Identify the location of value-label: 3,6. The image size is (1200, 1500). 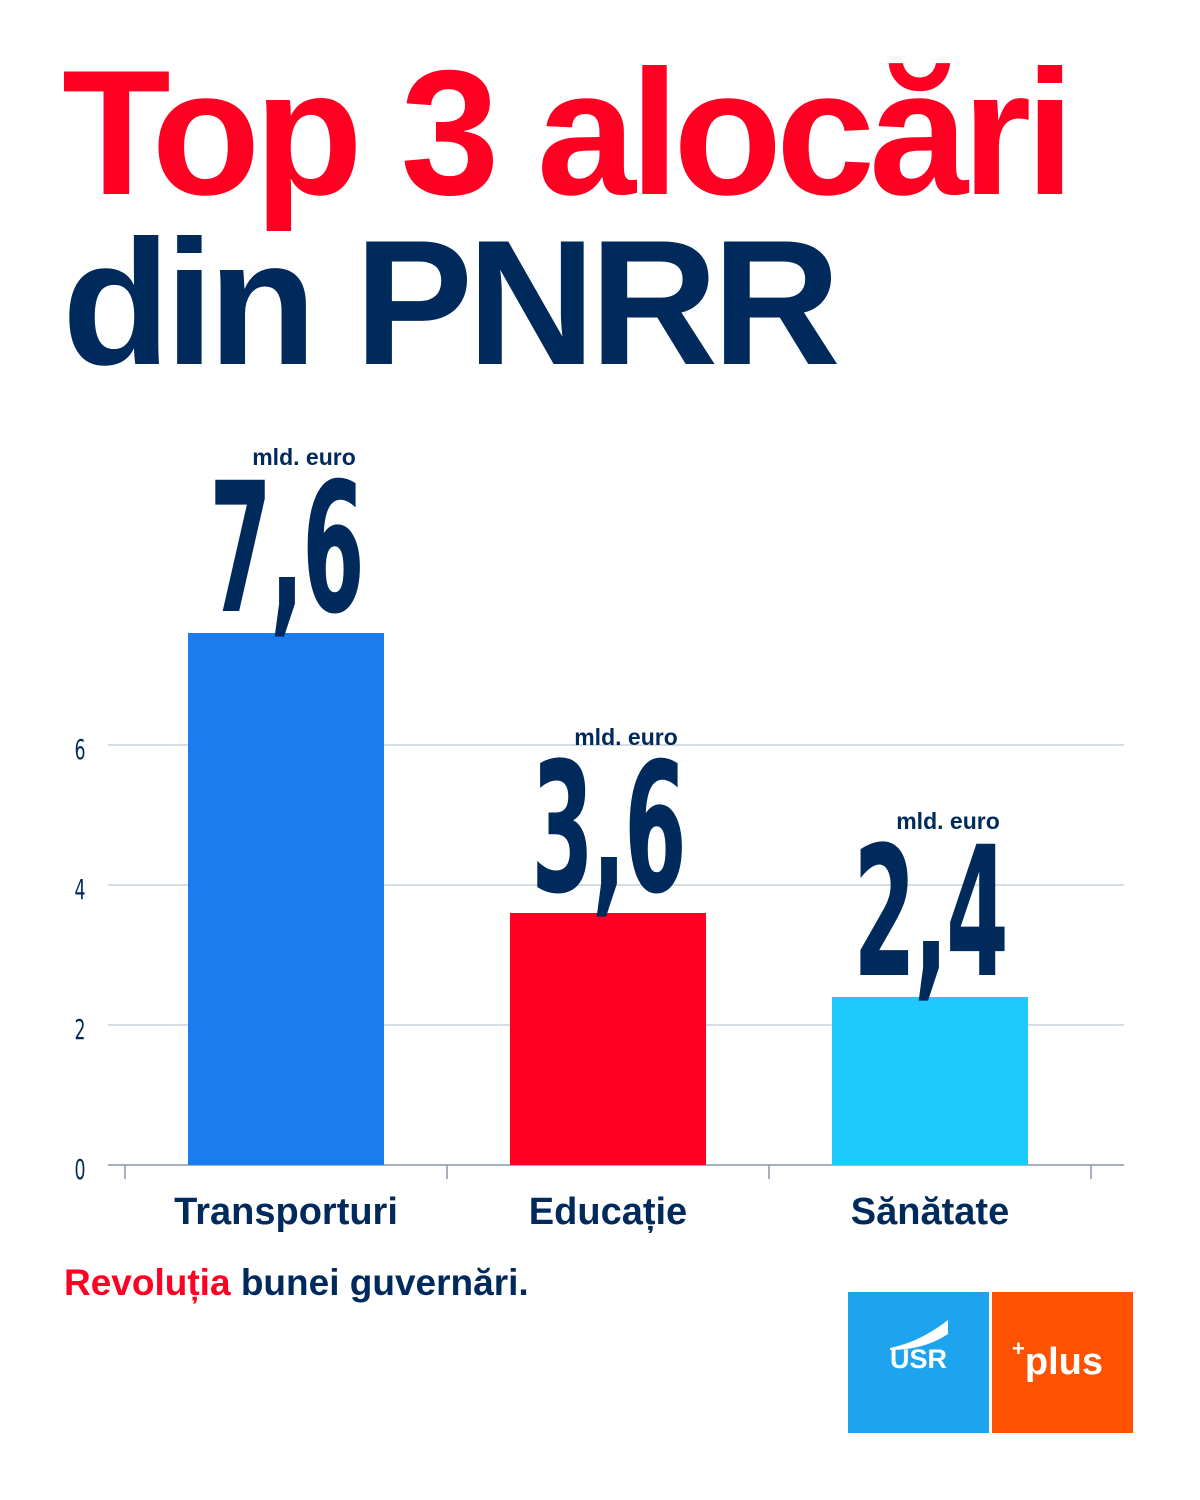
(607, 829).